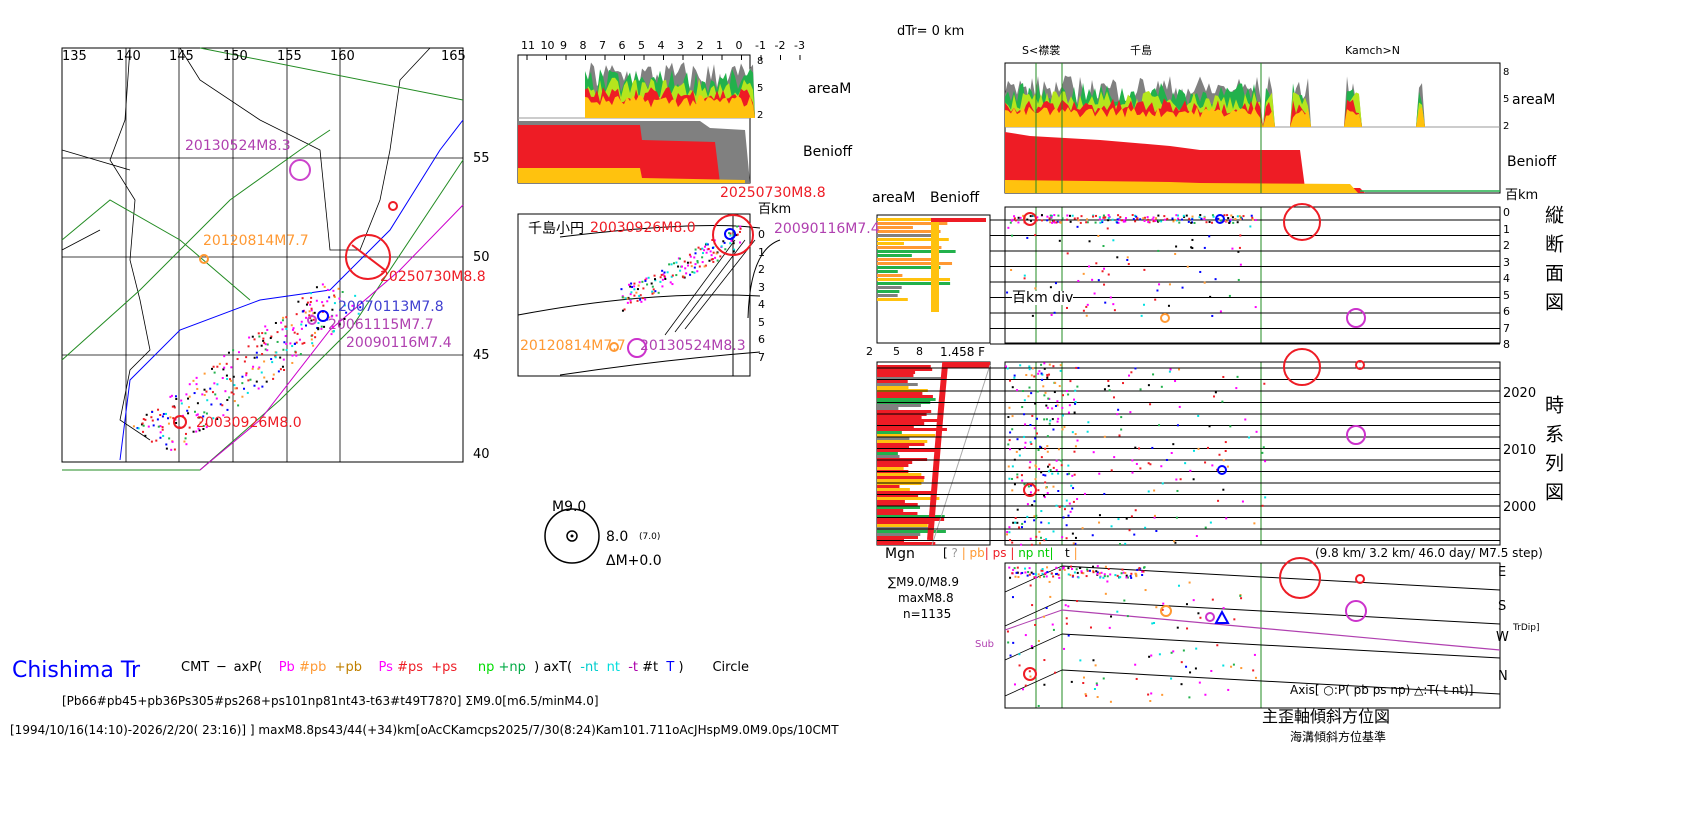  I want to click on depth-tick: 2, so click(761, 269).